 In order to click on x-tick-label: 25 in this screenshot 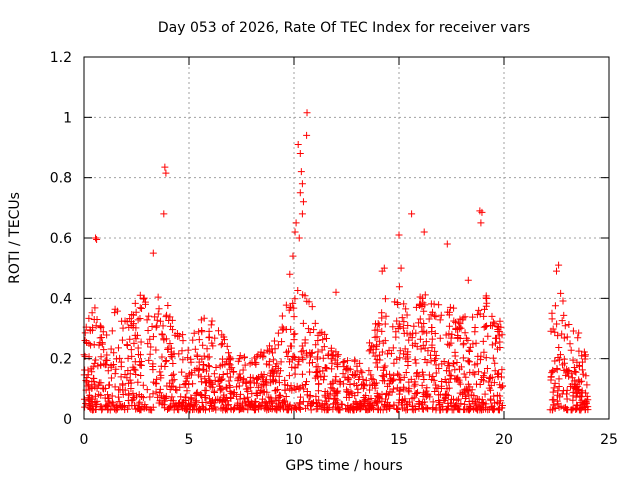, I will do `click(609, 440)`.